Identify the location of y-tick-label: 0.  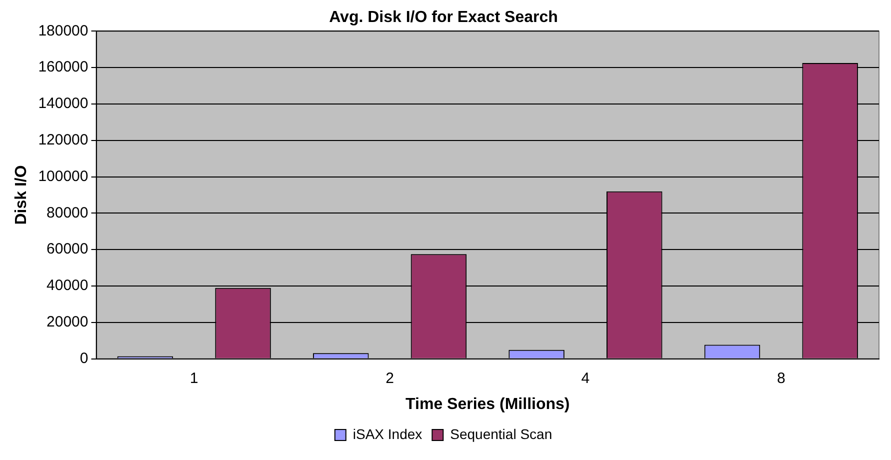
(84, 358).